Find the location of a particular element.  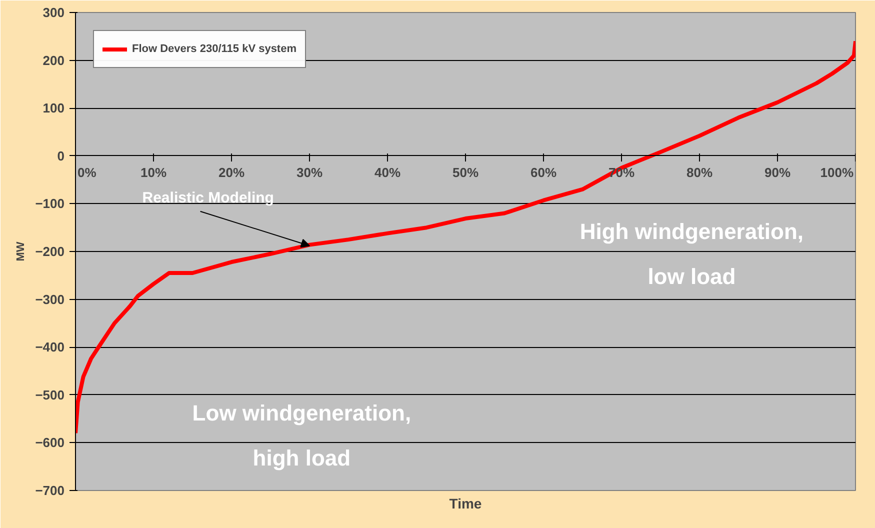

x-tick-label: 0% is located at coordinates (87, 172).